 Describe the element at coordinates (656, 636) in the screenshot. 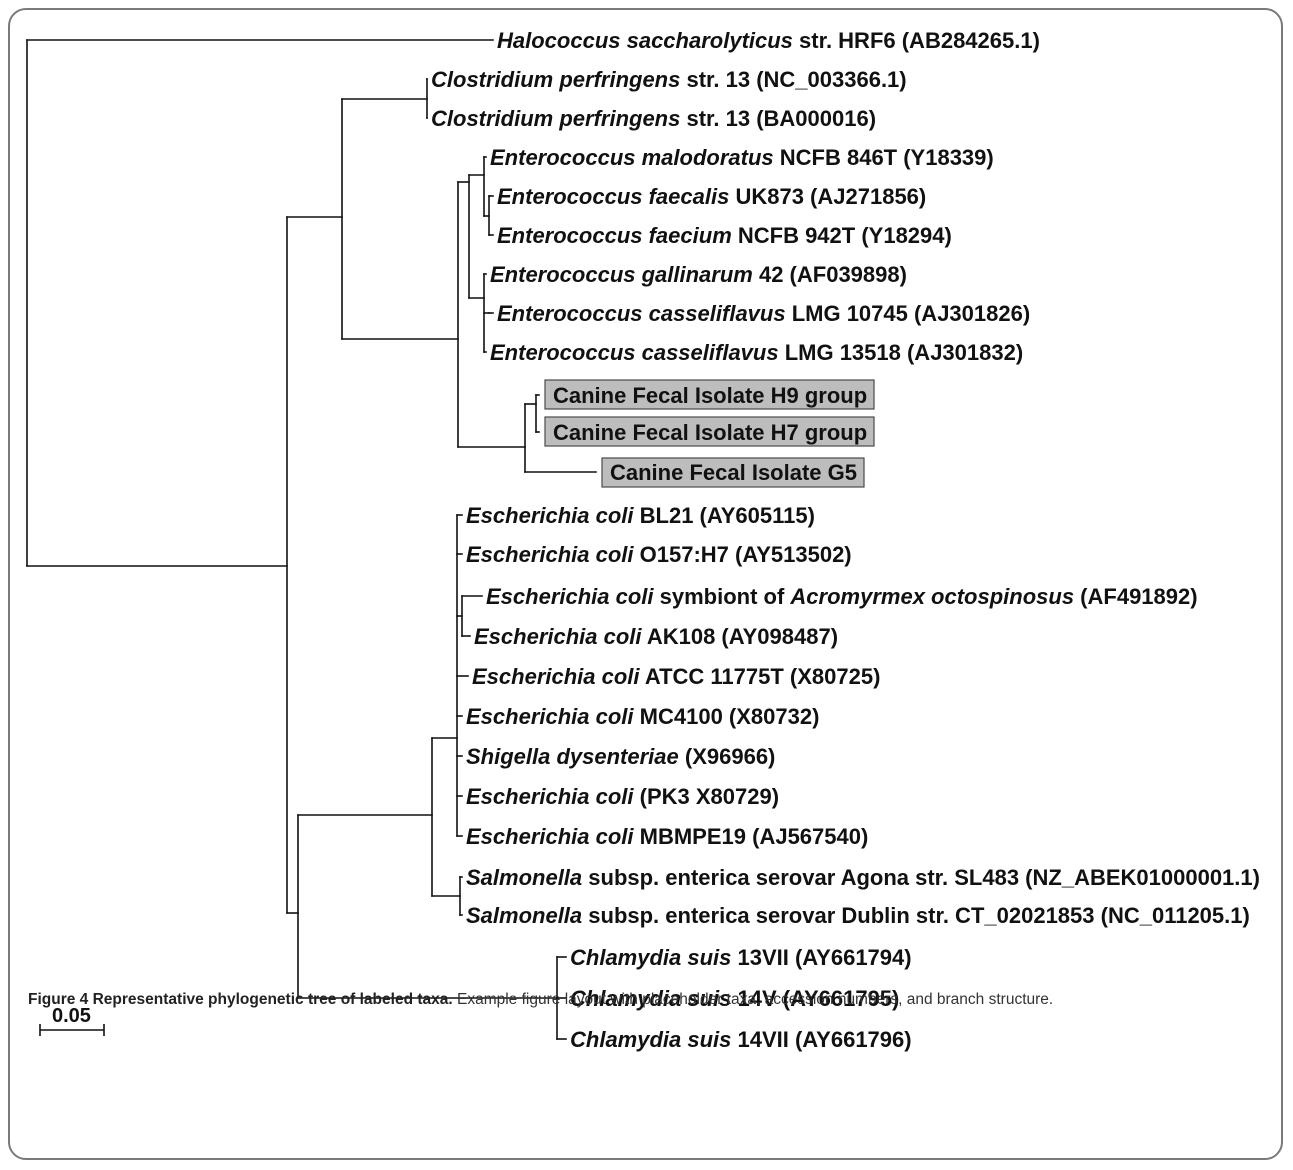

I see `leaf-label: Escherichia coli AK108 (AY098487)` at that location.